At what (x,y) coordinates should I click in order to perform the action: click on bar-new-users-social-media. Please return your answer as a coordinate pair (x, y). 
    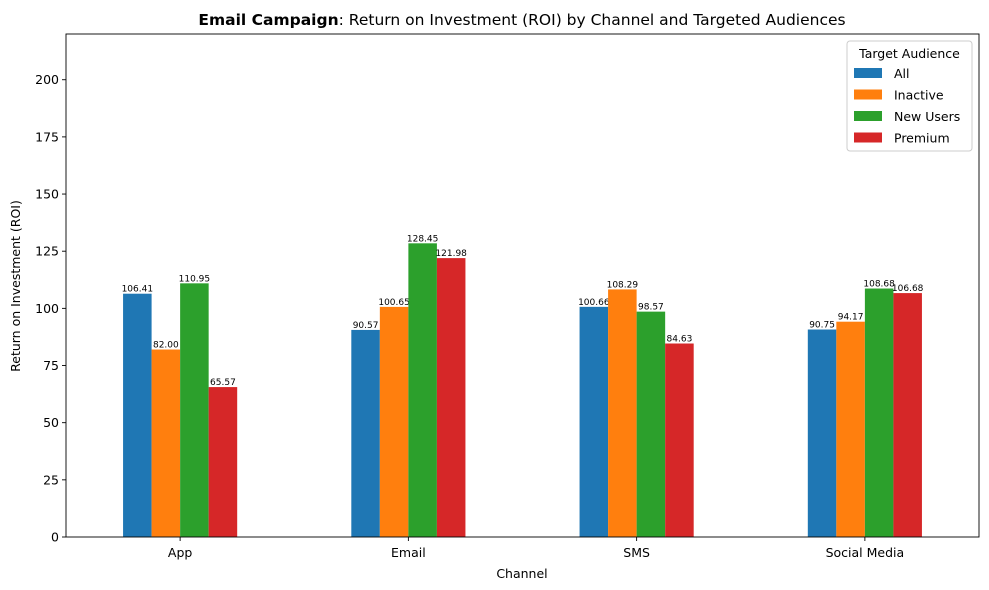
    Looking at the image, I should click on (879, 412).